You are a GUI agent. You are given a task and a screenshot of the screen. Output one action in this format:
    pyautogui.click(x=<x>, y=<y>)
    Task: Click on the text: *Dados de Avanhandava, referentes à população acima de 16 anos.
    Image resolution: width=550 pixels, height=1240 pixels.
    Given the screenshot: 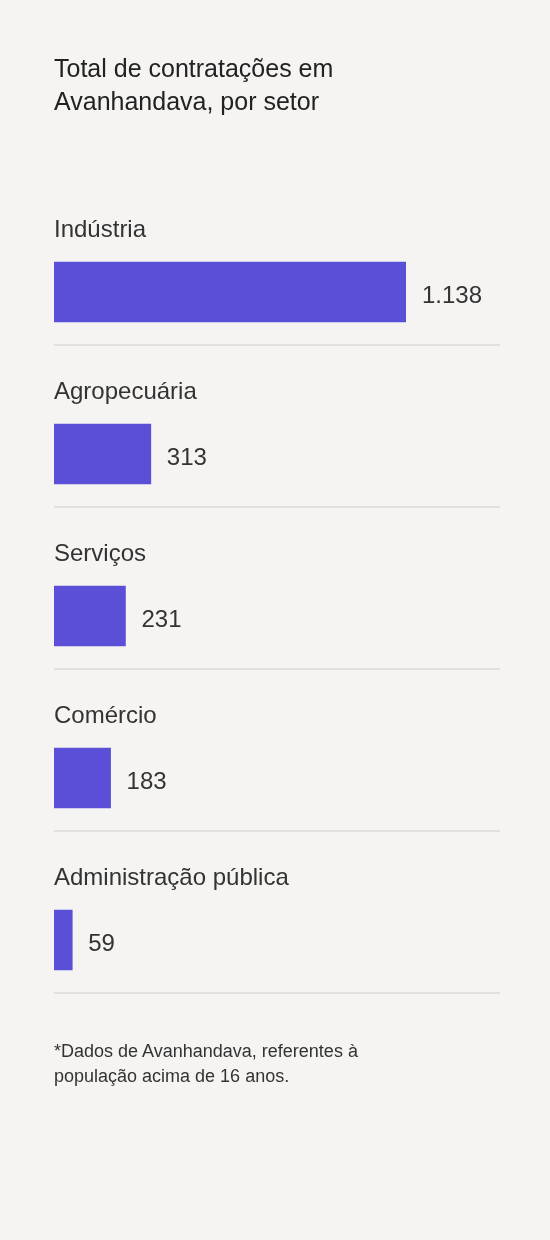 What is the action you would take?
    pyautogui.click(x=206, y=1064)
    